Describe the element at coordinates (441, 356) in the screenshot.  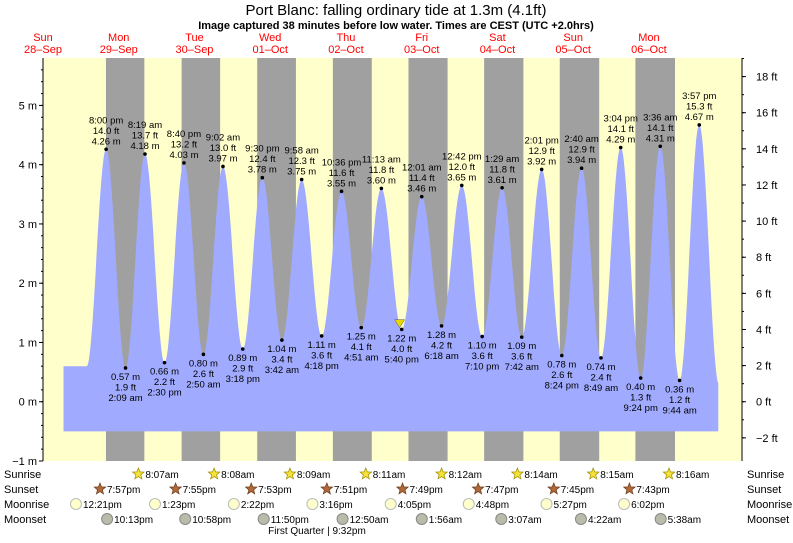
I see `low-tide-label: 6:18 am` at that location.